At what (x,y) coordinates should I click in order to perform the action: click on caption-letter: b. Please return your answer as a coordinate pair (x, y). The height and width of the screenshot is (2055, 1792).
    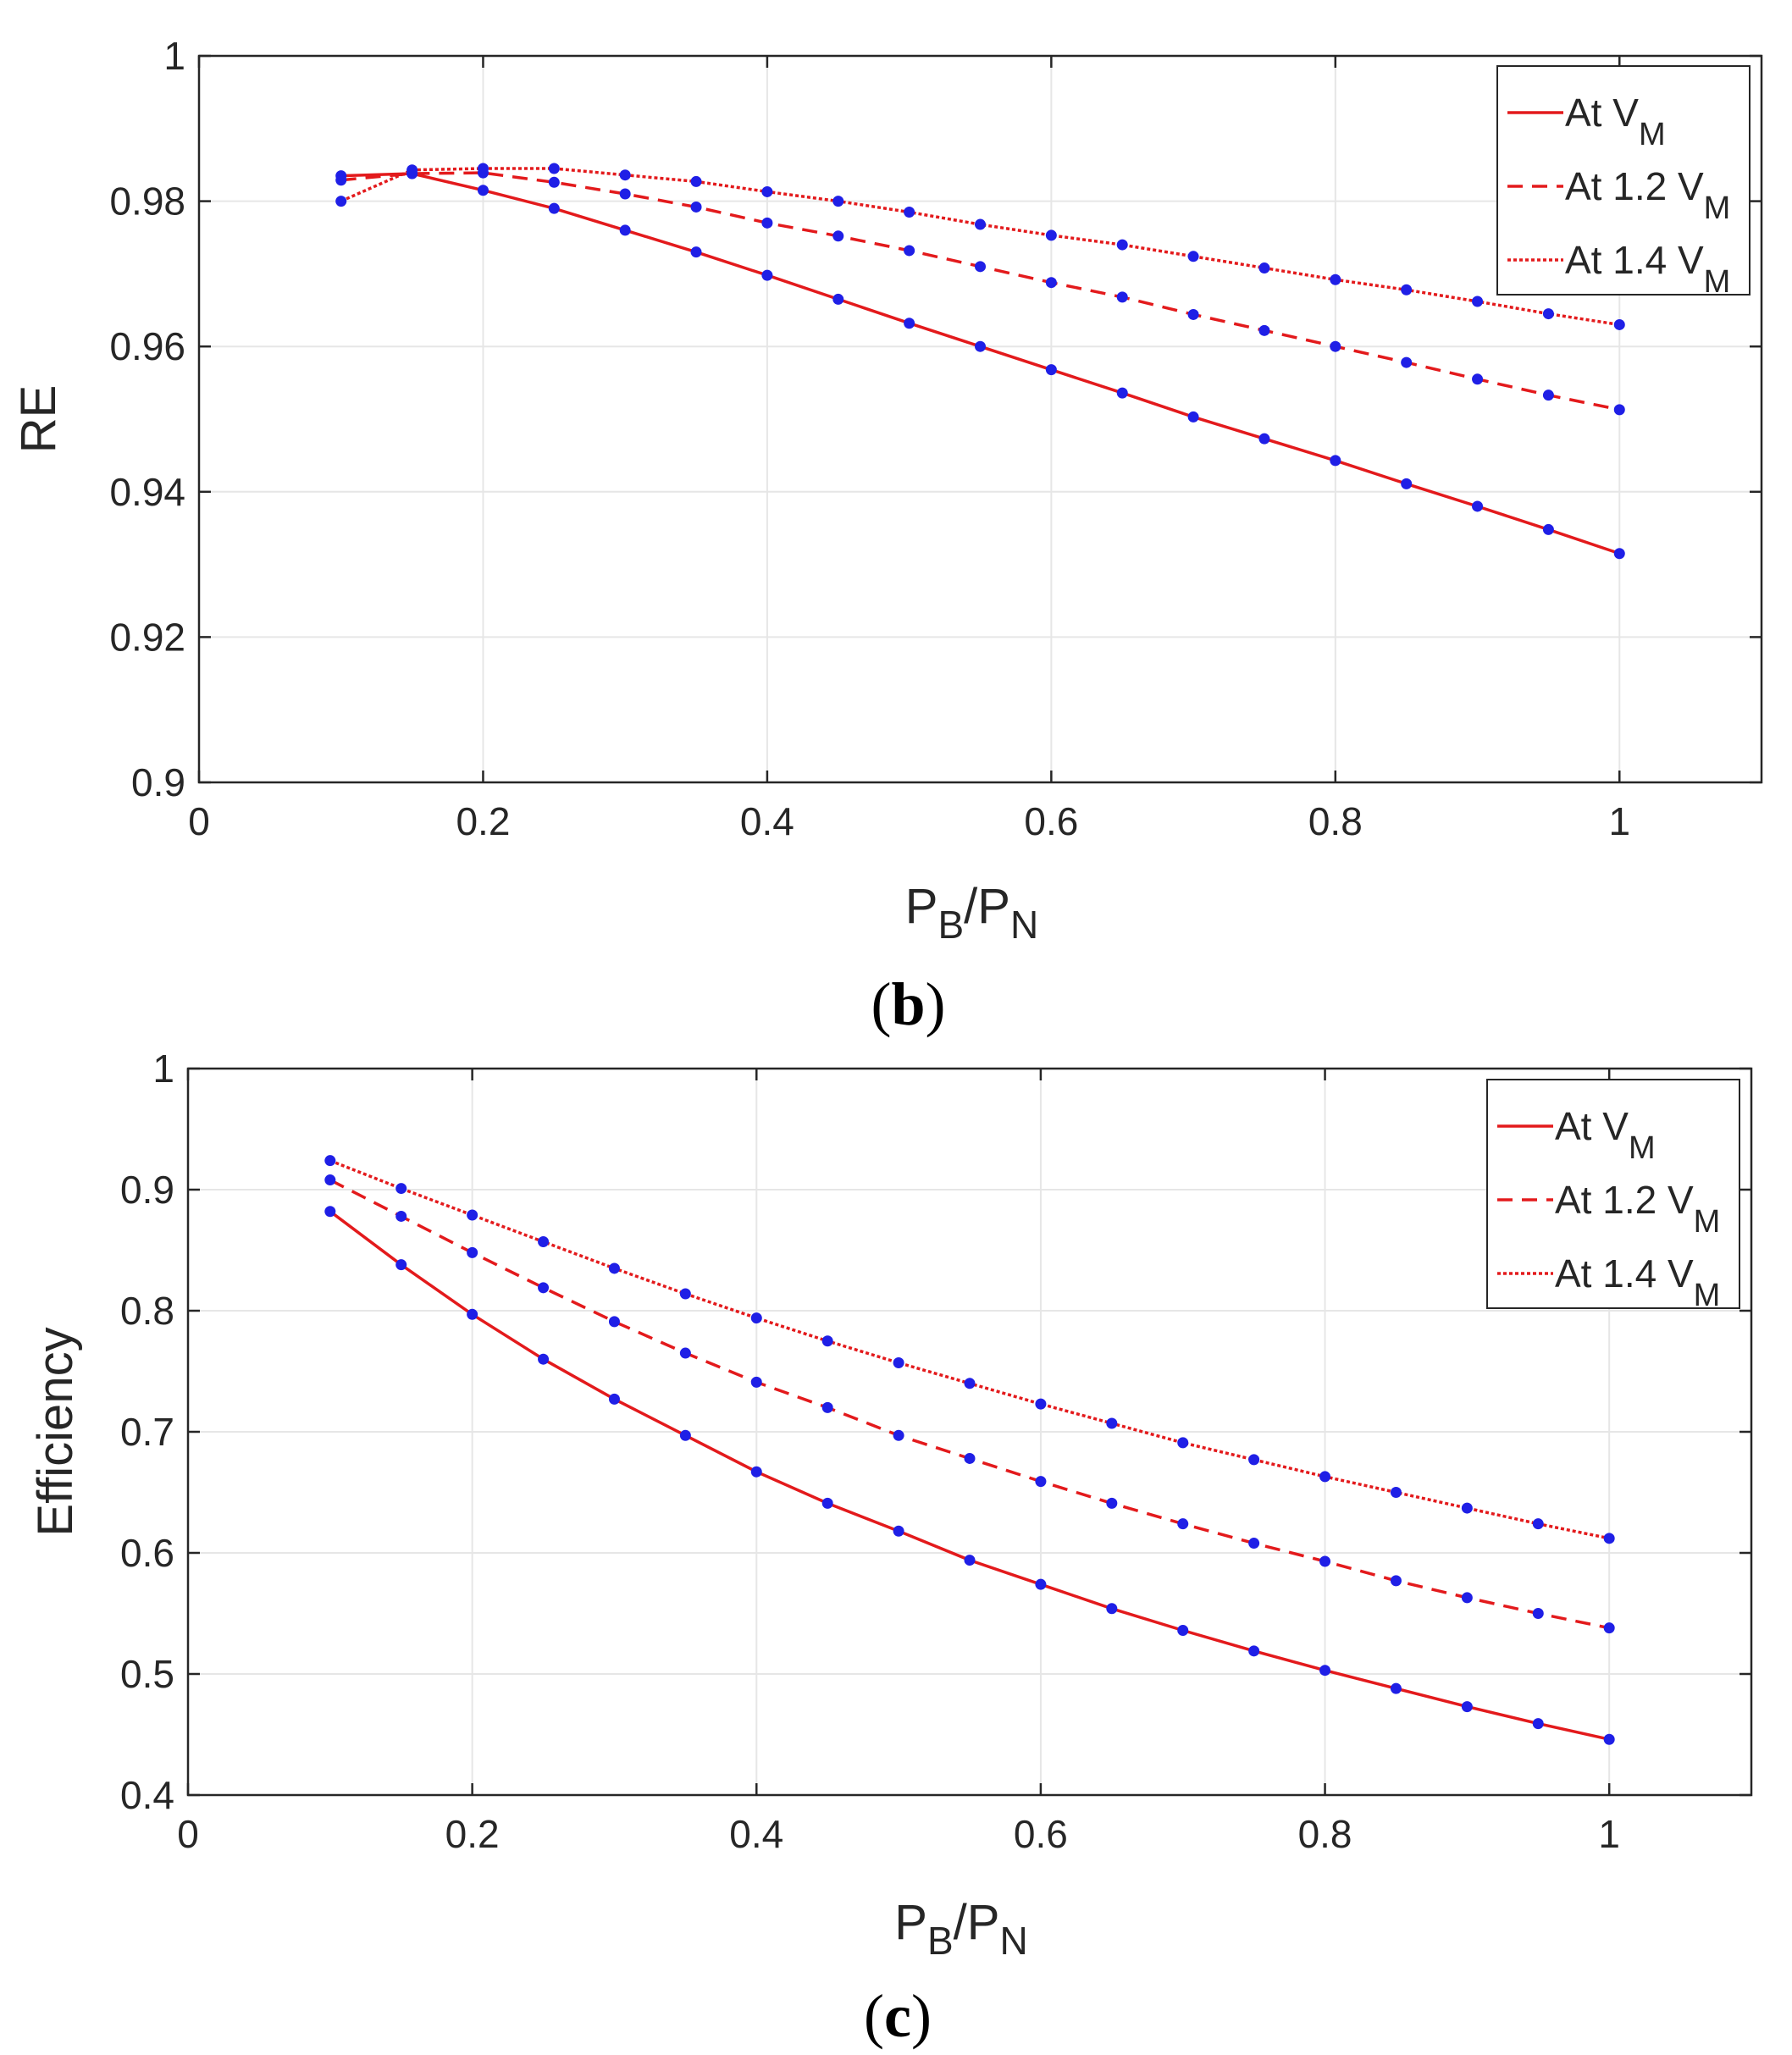
    Looking at the image, I should click on (908, 1004).